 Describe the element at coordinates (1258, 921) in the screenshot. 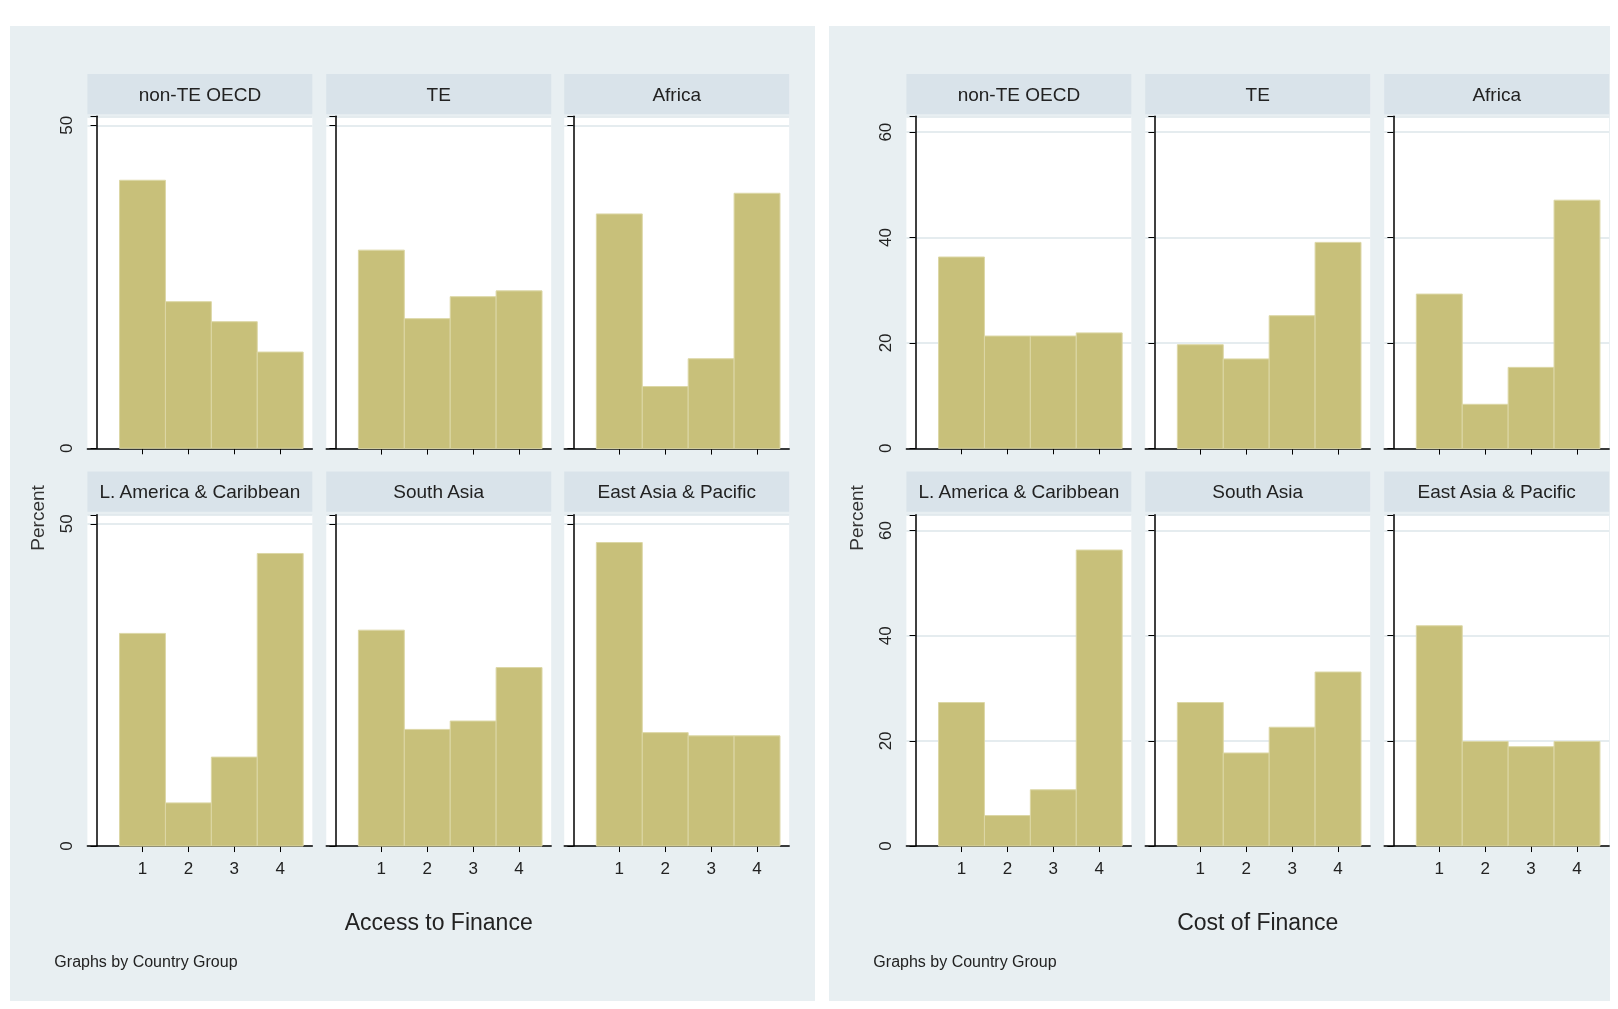

I see `x-axis-title: Cost of Finance` at that location.